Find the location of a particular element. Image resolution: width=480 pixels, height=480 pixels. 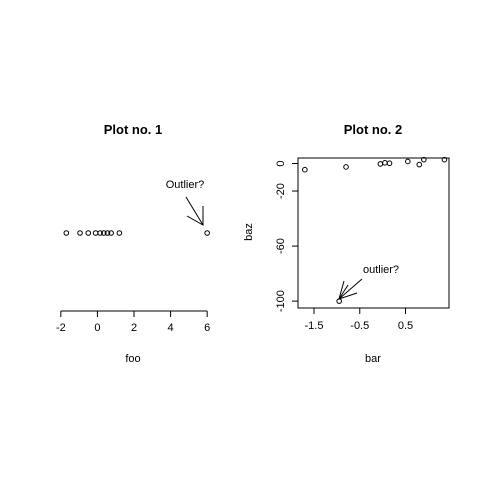

plot-1-x-tick-label-4: 6 is located at coordinates (207, 328).